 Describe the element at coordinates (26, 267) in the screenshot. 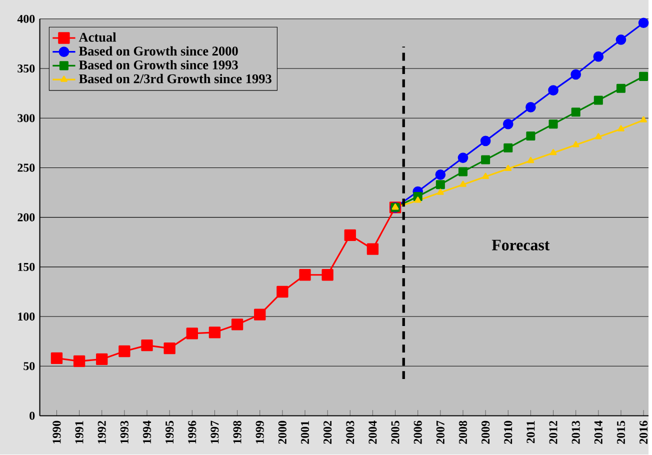

I see `y-tick-label: 150` at that location.